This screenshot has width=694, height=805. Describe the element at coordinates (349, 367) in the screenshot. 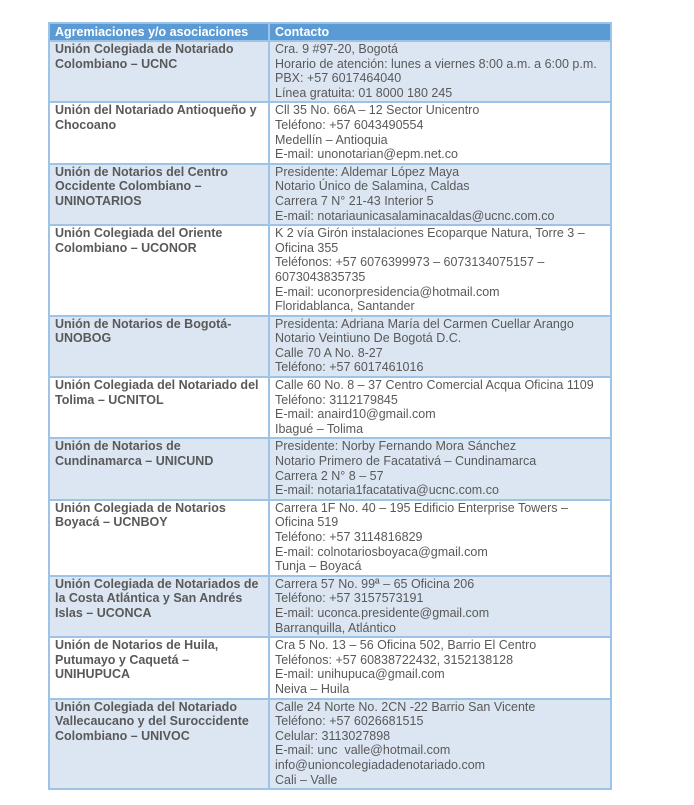

I see `contact-line: Teléfono: +57 6017461016` at that location.